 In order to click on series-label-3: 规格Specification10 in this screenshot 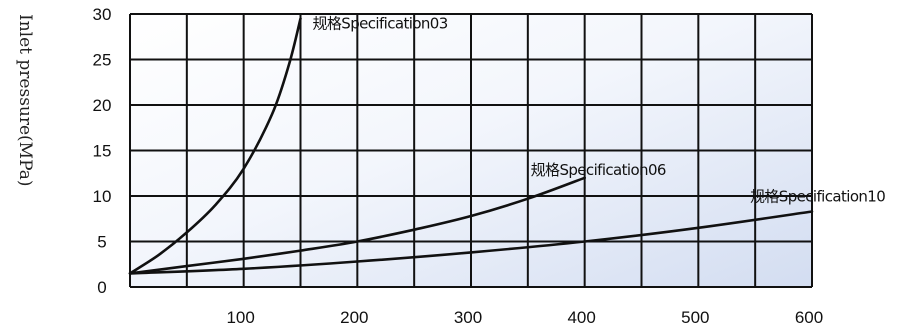, I will do `click(817, 196)`.